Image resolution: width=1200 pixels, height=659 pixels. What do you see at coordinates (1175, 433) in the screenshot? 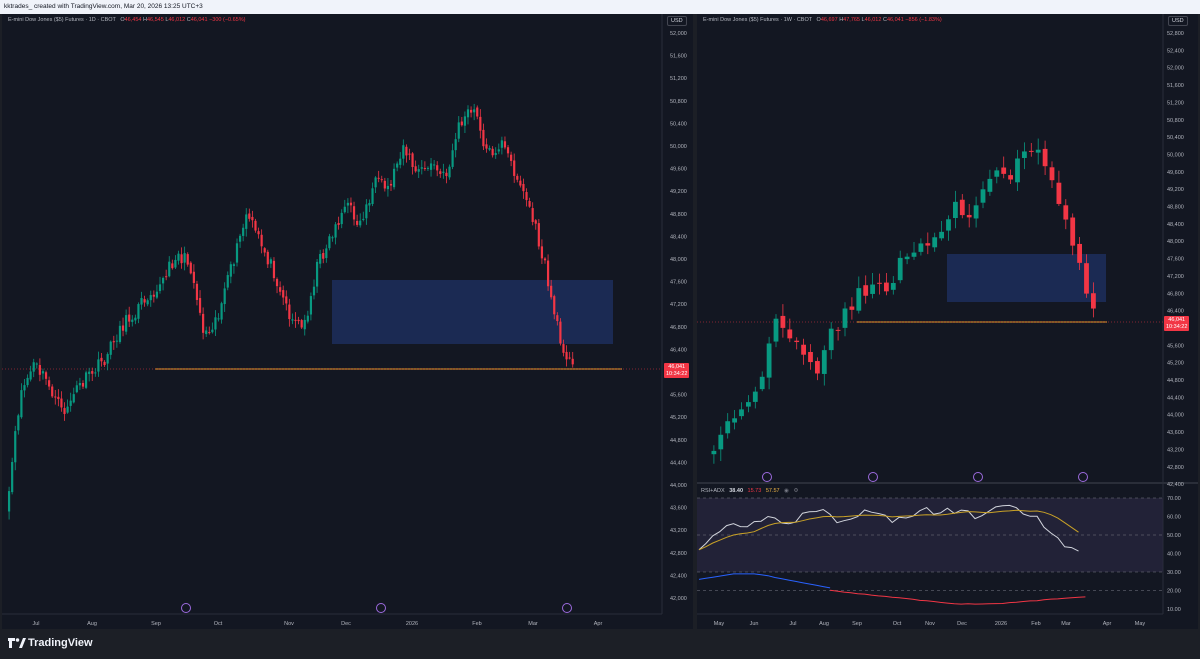
I see `weekly-price-label: 43,600` at bounding box center [1175, 433].